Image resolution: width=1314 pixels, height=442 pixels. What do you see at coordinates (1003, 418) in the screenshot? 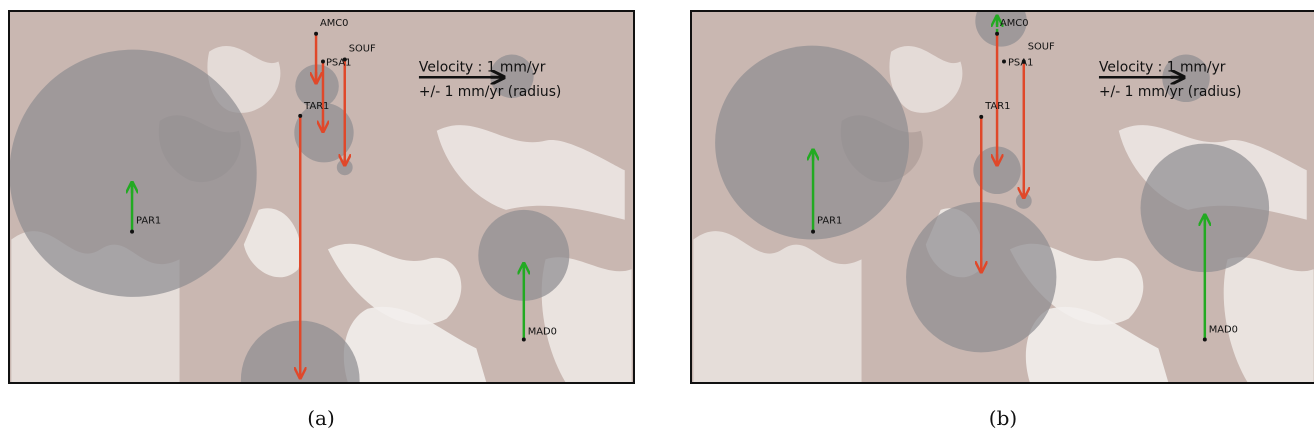
I see `caption-b: (b)` at bounding box center [1003, 418].